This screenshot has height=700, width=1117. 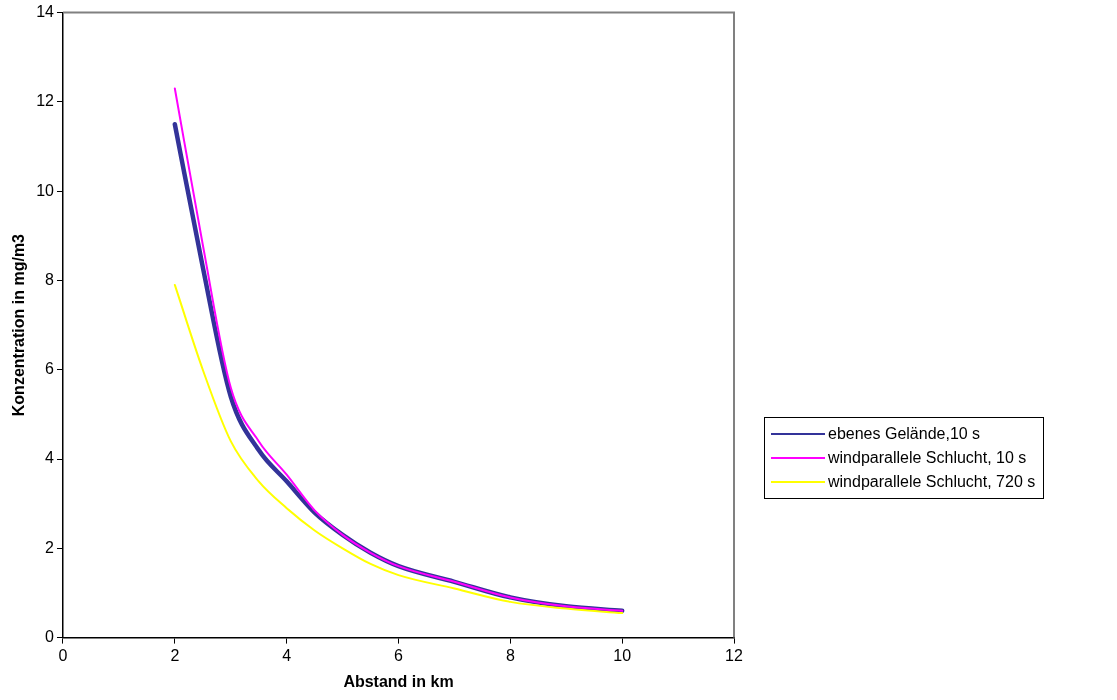 What do you see at coordinates (734, 655) in the screenshot?
I see `x-tick-label: 12` at bounding box center [734, 655].